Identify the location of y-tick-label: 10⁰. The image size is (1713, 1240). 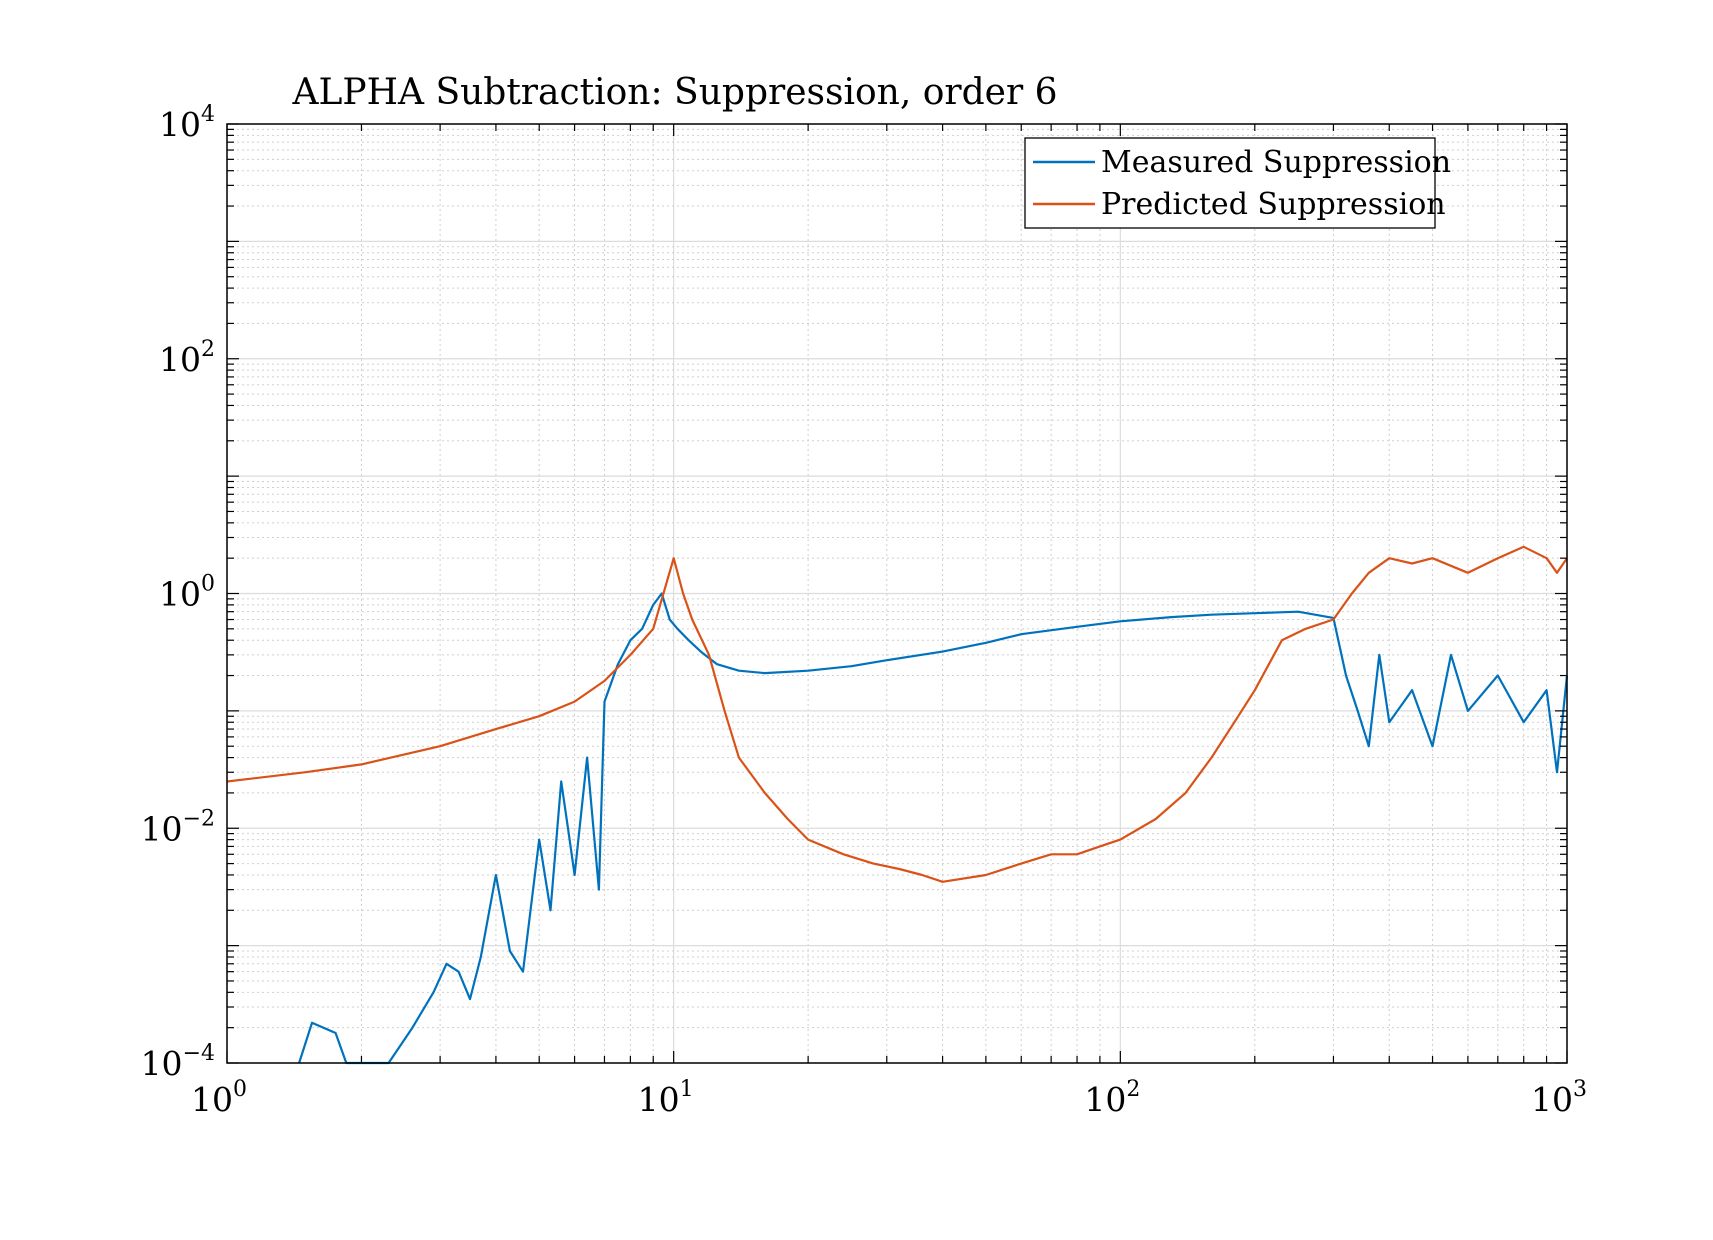
(187, 593).